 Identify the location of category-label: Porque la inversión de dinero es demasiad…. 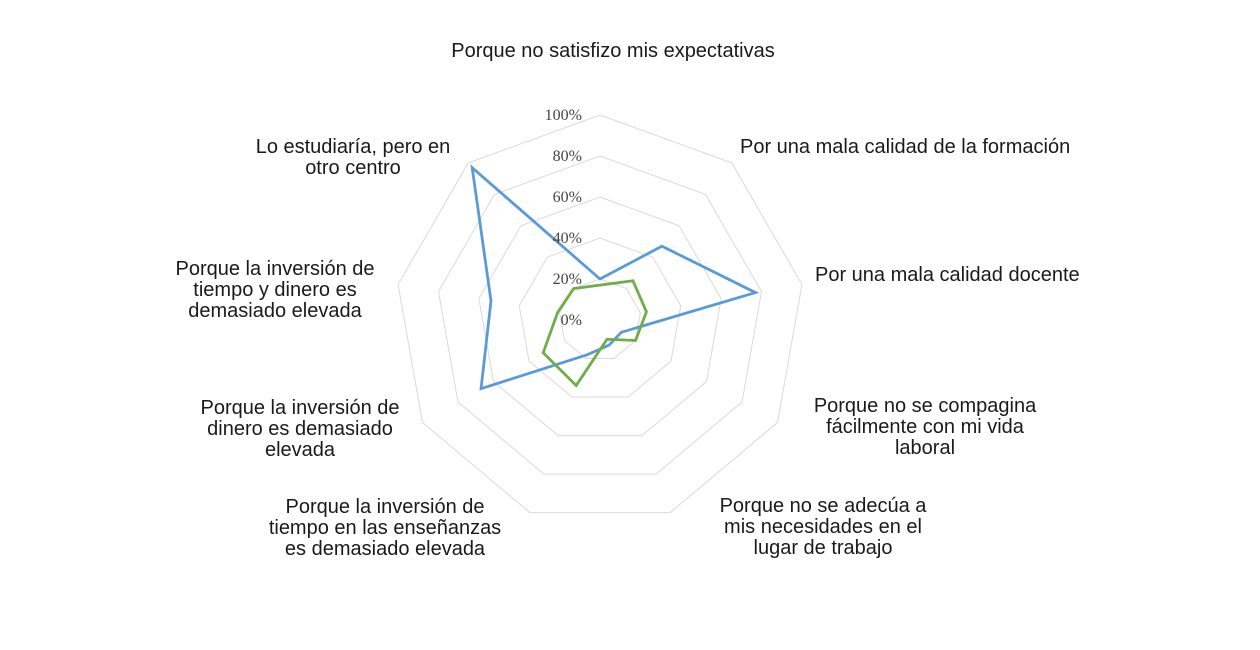
(299, 429).